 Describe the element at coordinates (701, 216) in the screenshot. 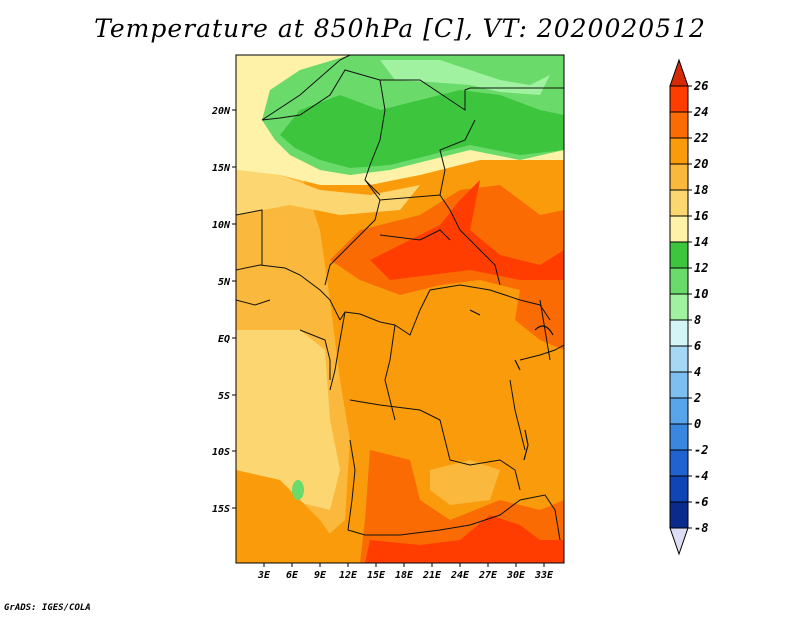

I see `colorbar-label: 16` at that location.